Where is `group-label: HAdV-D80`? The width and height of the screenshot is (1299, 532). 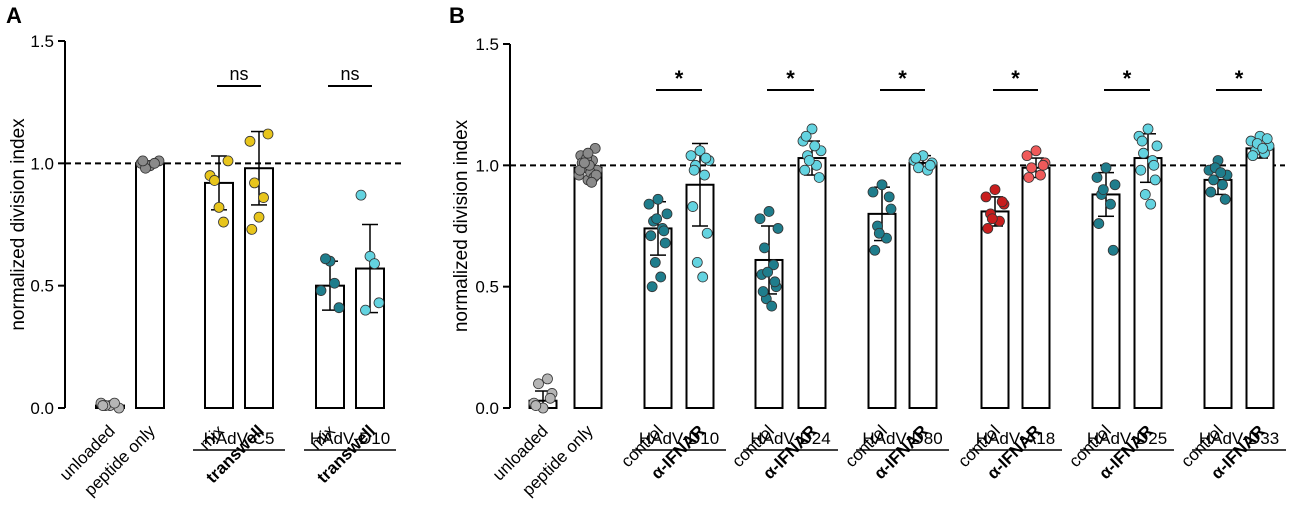 group-label: HAdV-D80 is located at coordinates (902, 438).